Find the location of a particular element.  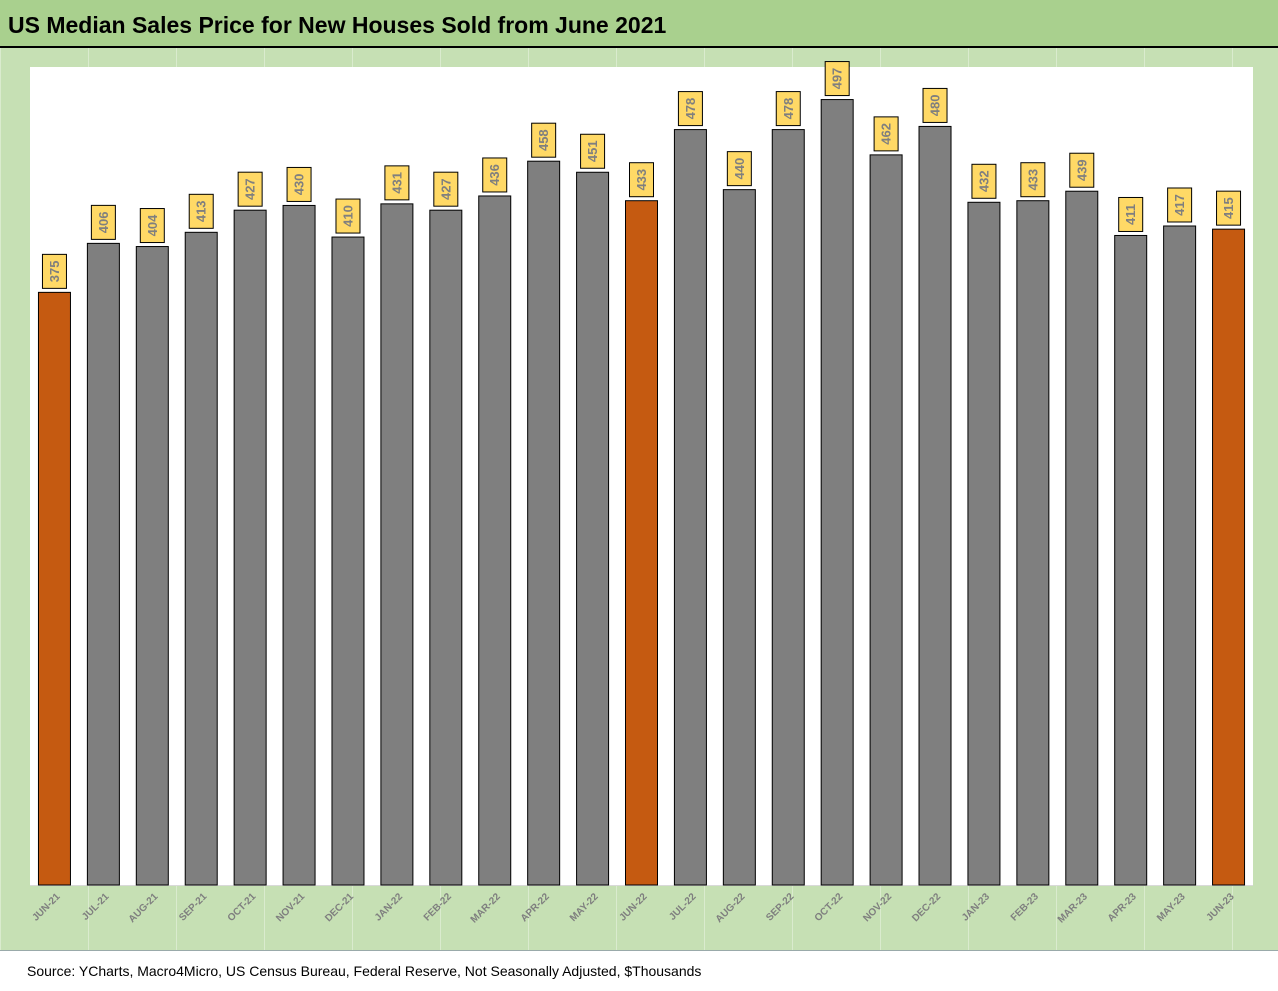

x-tick-label: AUG-21 is located at coordinates (144, 908).